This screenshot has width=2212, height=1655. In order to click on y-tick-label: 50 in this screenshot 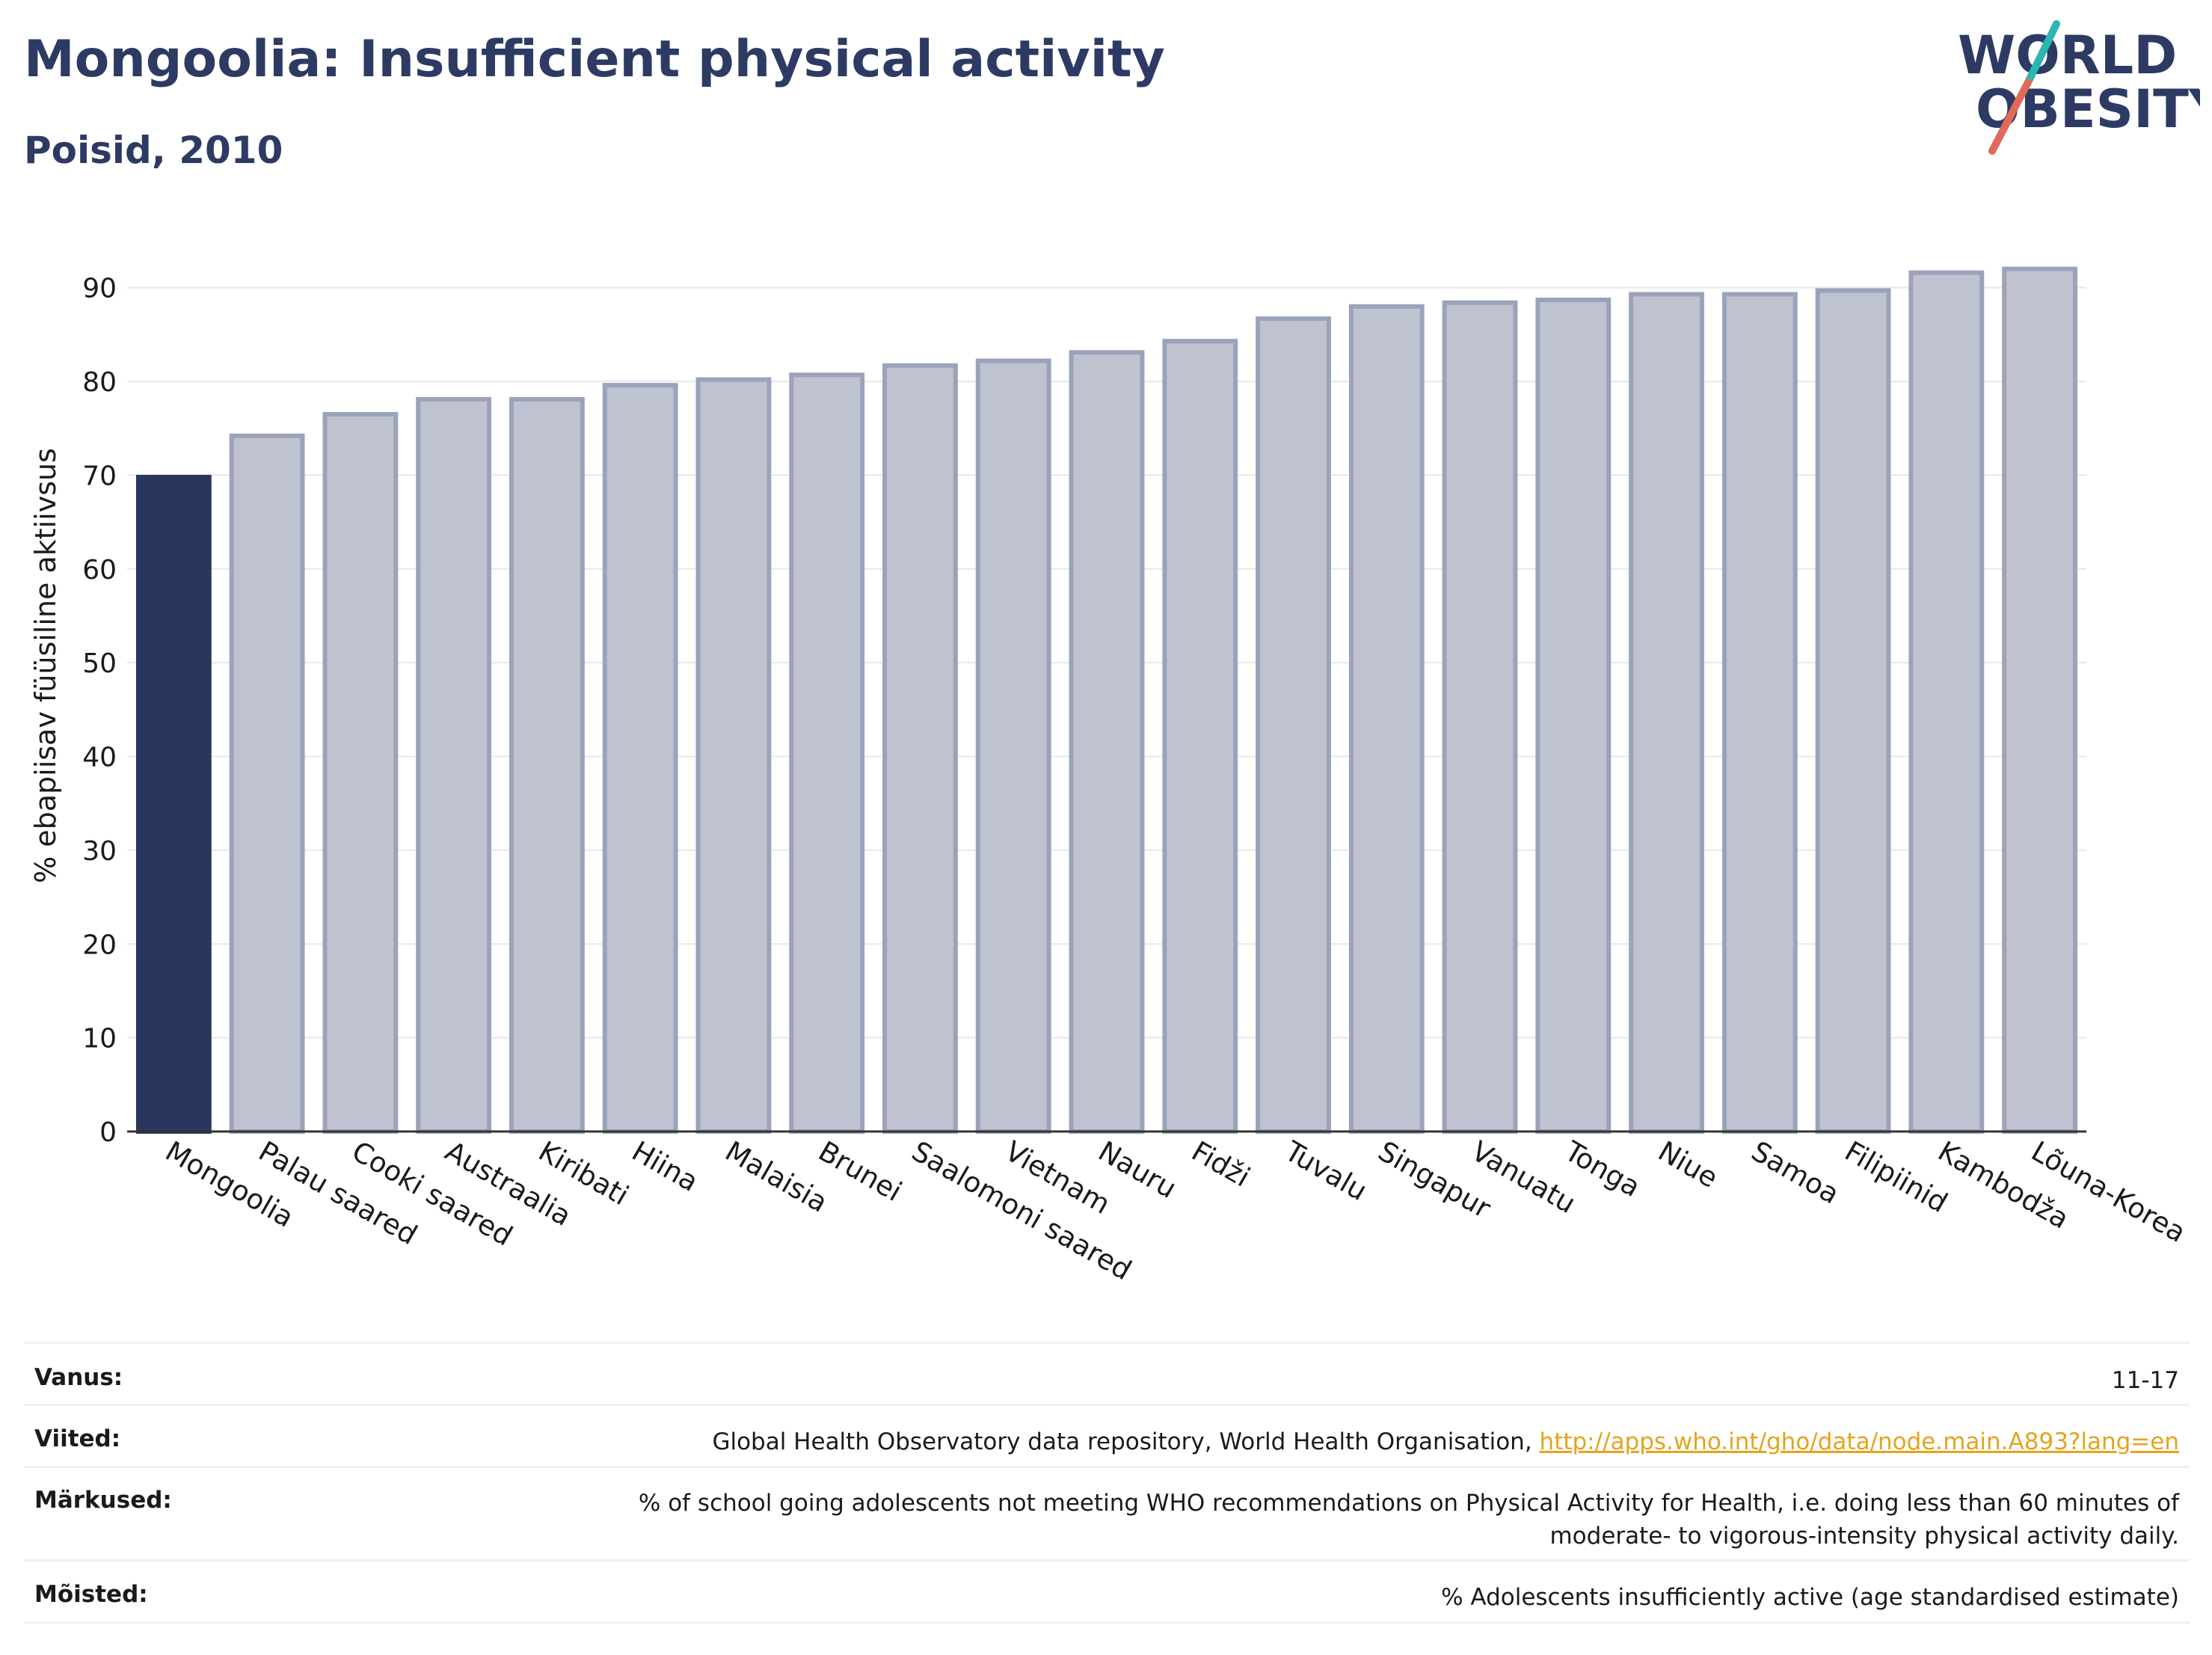, I will do `click(99, 663)`.